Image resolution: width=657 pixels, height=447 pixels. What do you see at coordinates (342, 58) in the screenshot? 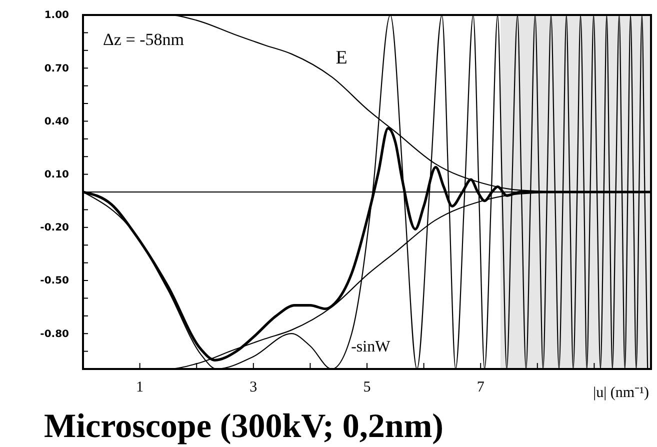
I see `series-label: E` at bounding box center [342, 58].